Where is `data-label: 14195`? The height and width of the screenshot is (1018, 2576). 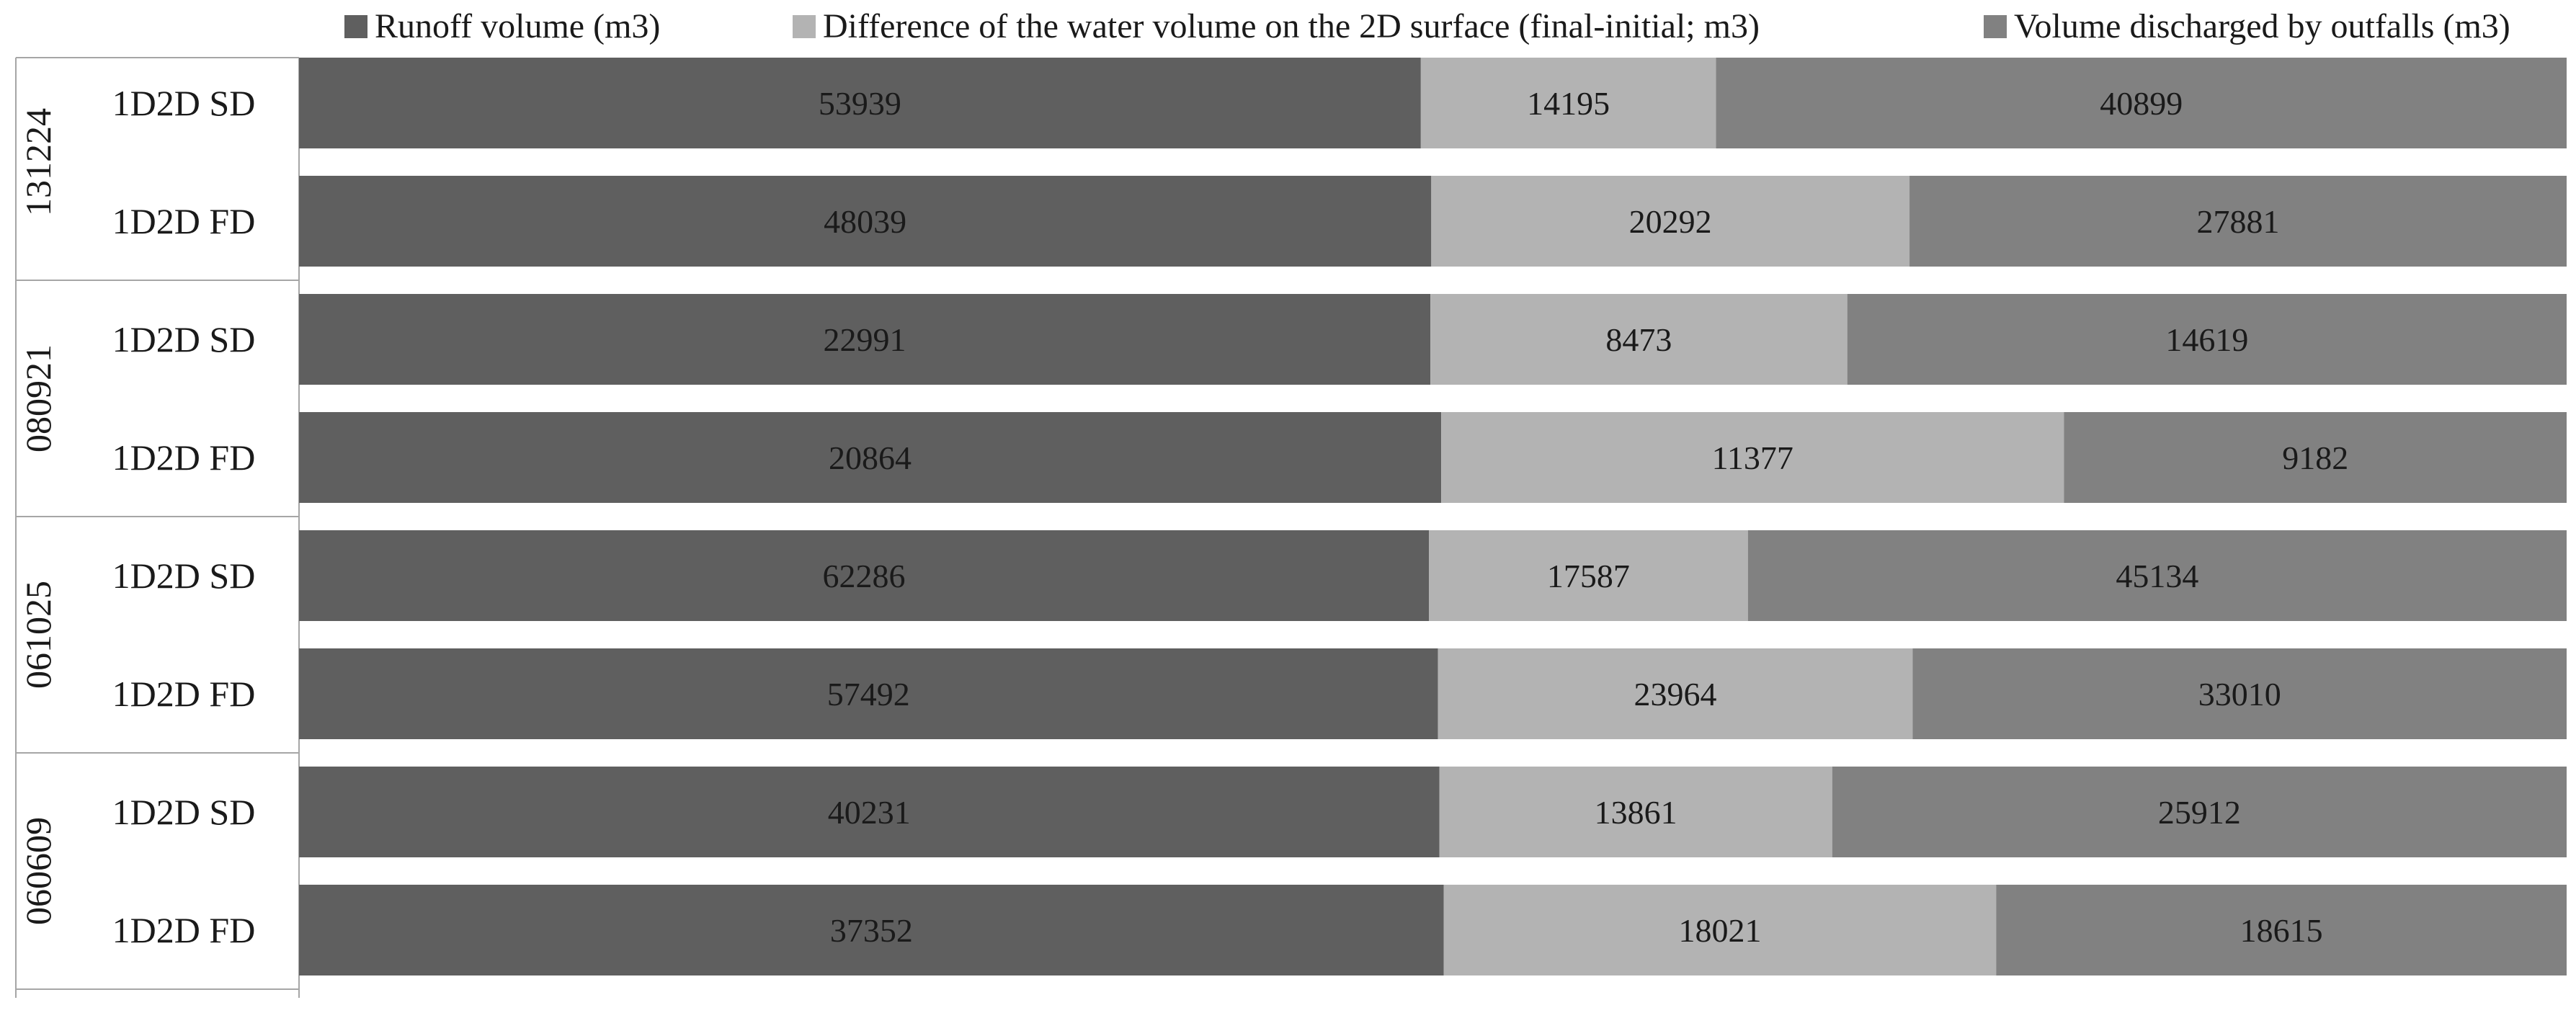 data-label: 14195 is located at coordinates (1568, 103).